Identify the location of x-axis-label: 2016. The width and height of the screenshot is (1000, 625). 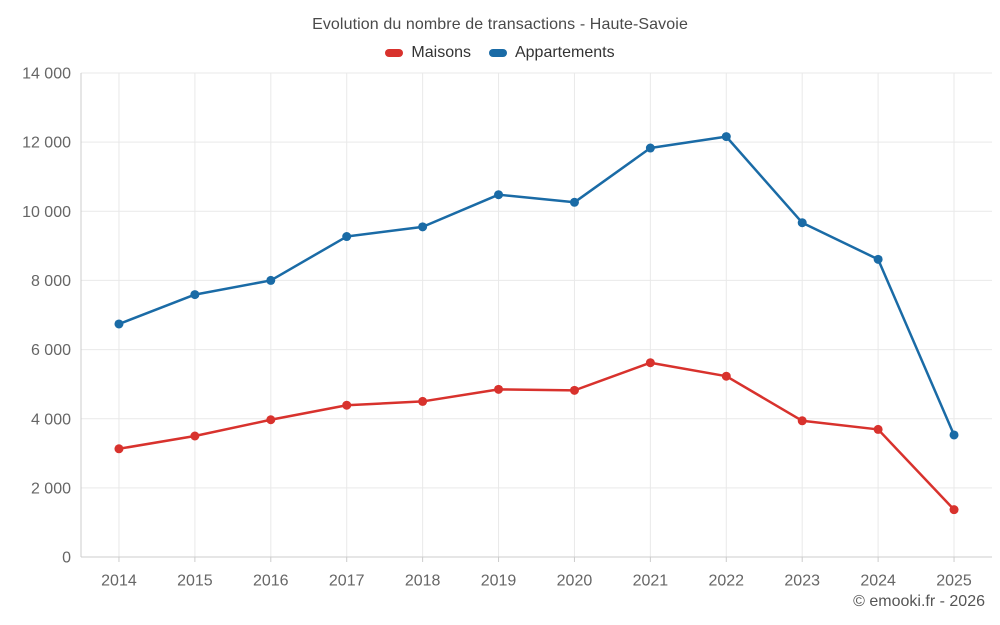
(271, 581).